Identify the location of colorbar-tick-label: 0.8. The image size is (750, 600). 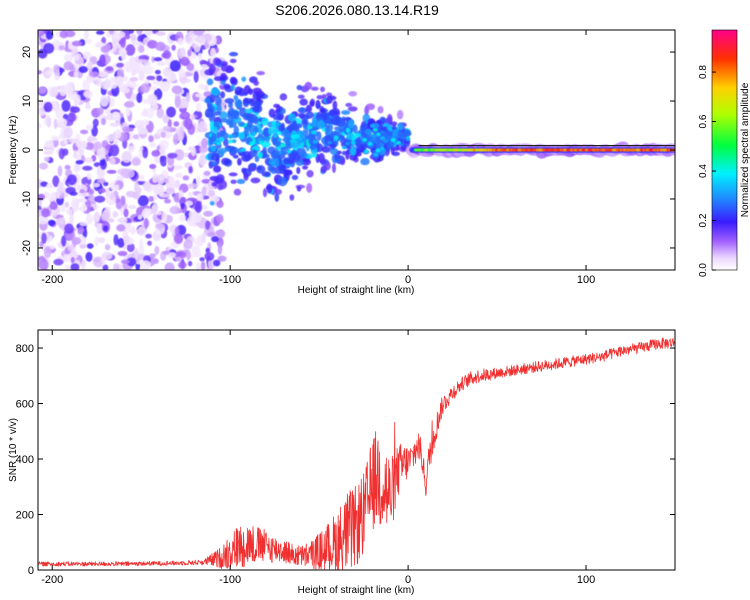
(703, 72).